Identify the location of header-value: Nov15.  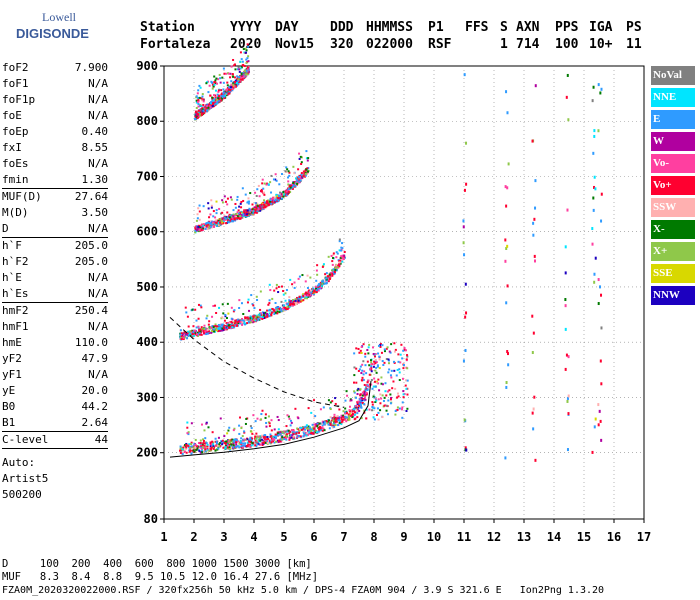
(295, 44).